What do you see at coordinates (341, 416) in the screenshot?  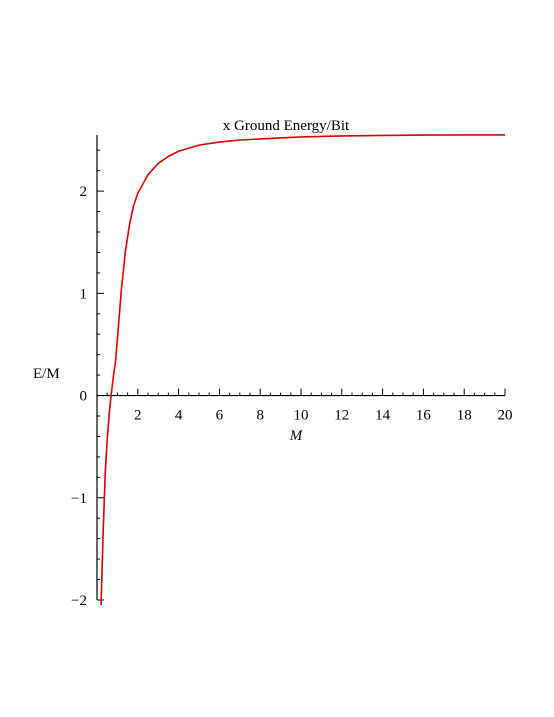 I see `x-tick-label: 12` at bounding box center [341, 416].